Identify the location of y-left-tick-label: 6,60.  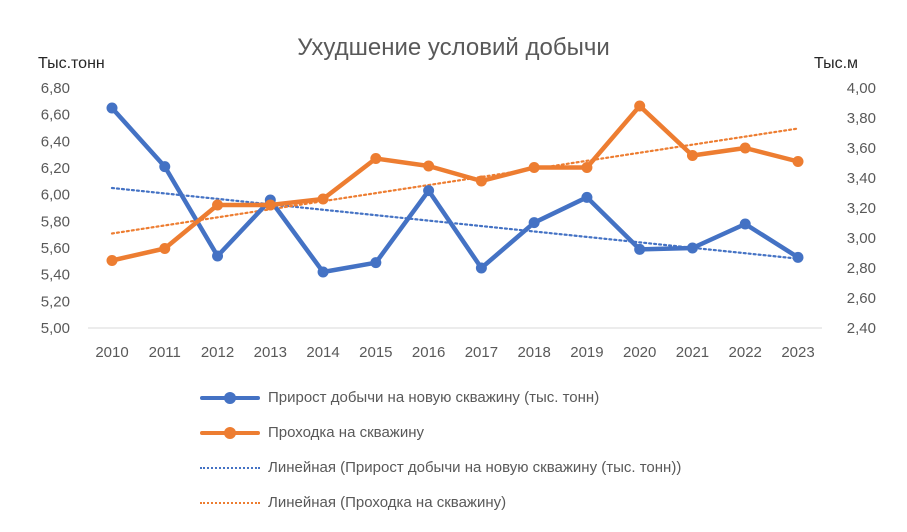
(55, 115).